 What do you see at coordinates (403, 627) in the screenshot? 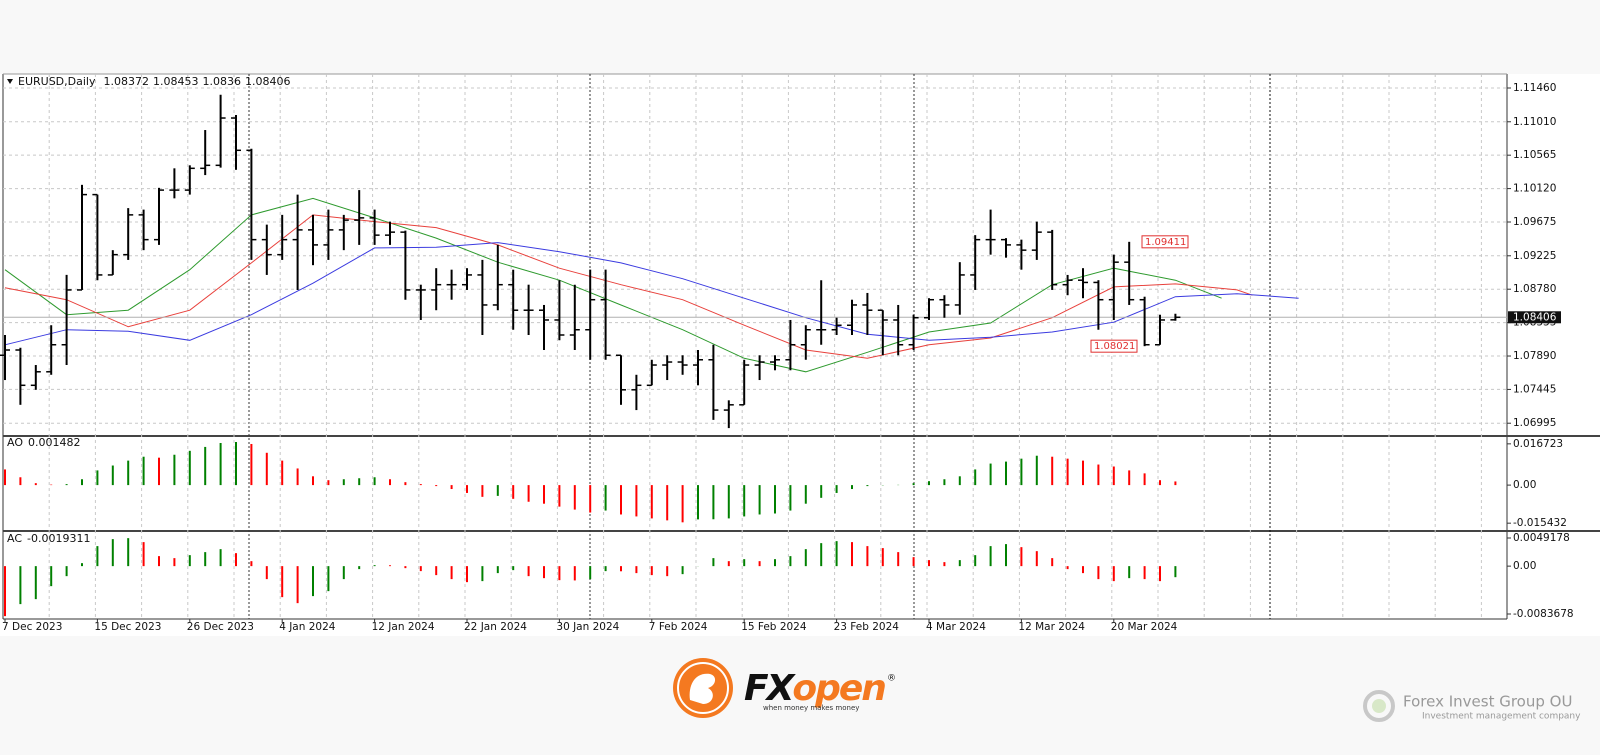
I see `x-tick-label: 12 Jan 2024` at bounding box center [403, 627].